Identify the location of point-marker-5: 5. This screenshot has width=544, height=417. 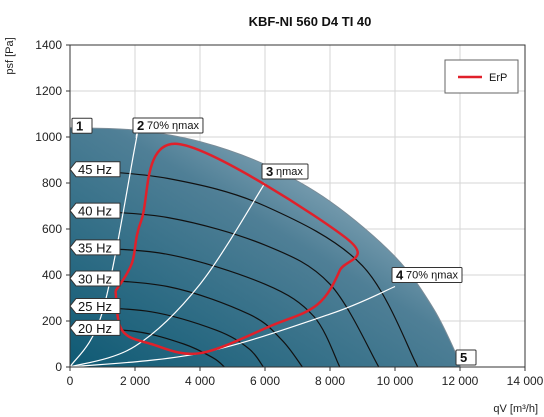
(466, 357).